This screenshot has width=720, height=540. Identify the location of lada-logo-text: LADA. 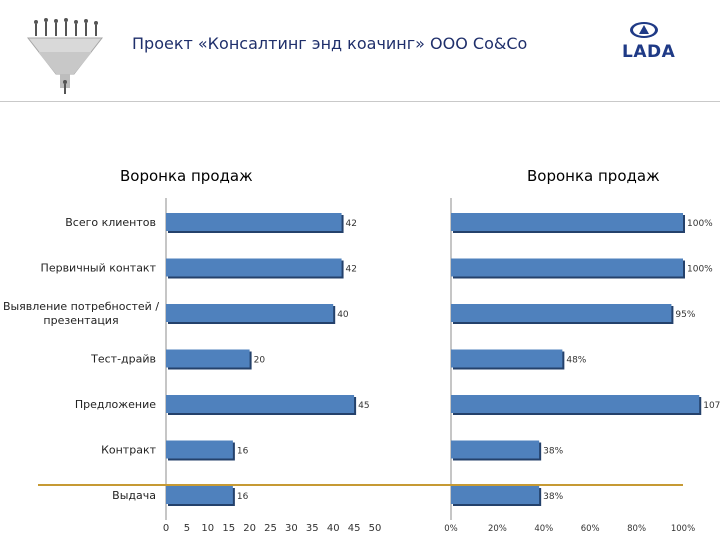
(649, 52).